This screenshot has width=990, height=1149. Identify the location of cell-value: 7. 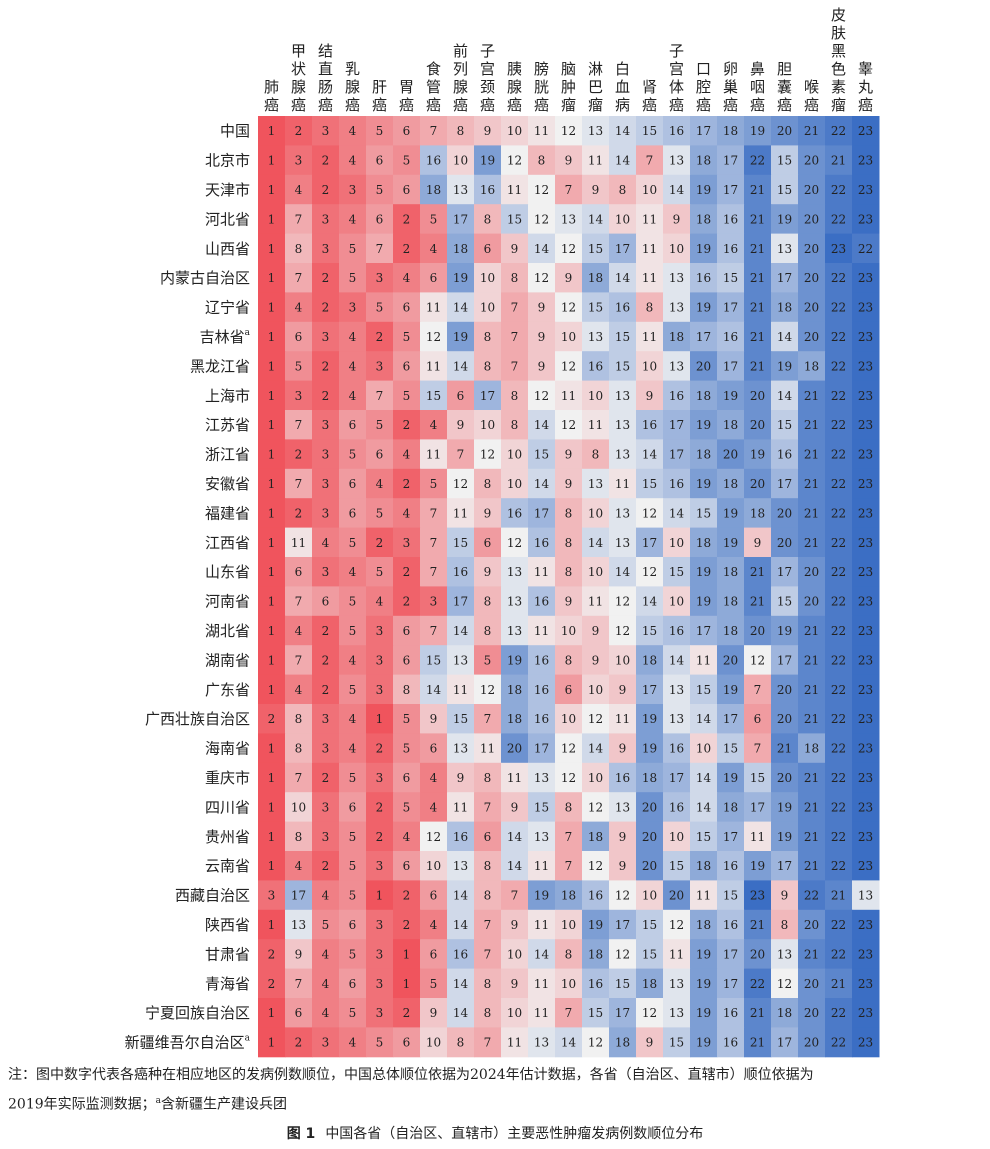
(434, 513).